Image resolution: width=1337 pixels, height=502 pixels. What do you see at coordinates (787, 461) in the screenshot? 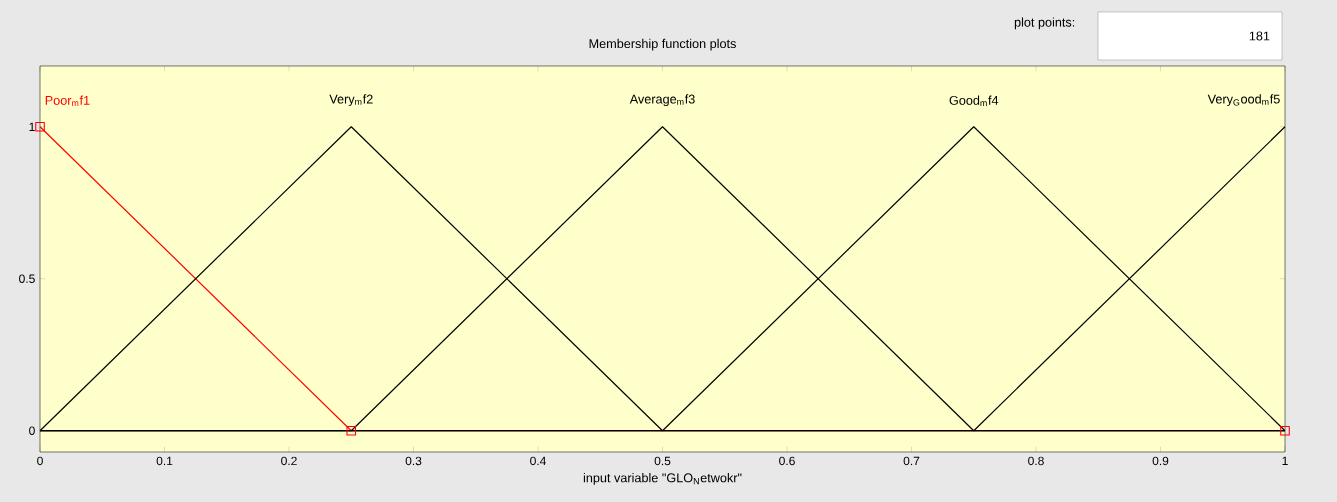
I see `x-tick-label: 0.6` at bounding box center [787, 461].